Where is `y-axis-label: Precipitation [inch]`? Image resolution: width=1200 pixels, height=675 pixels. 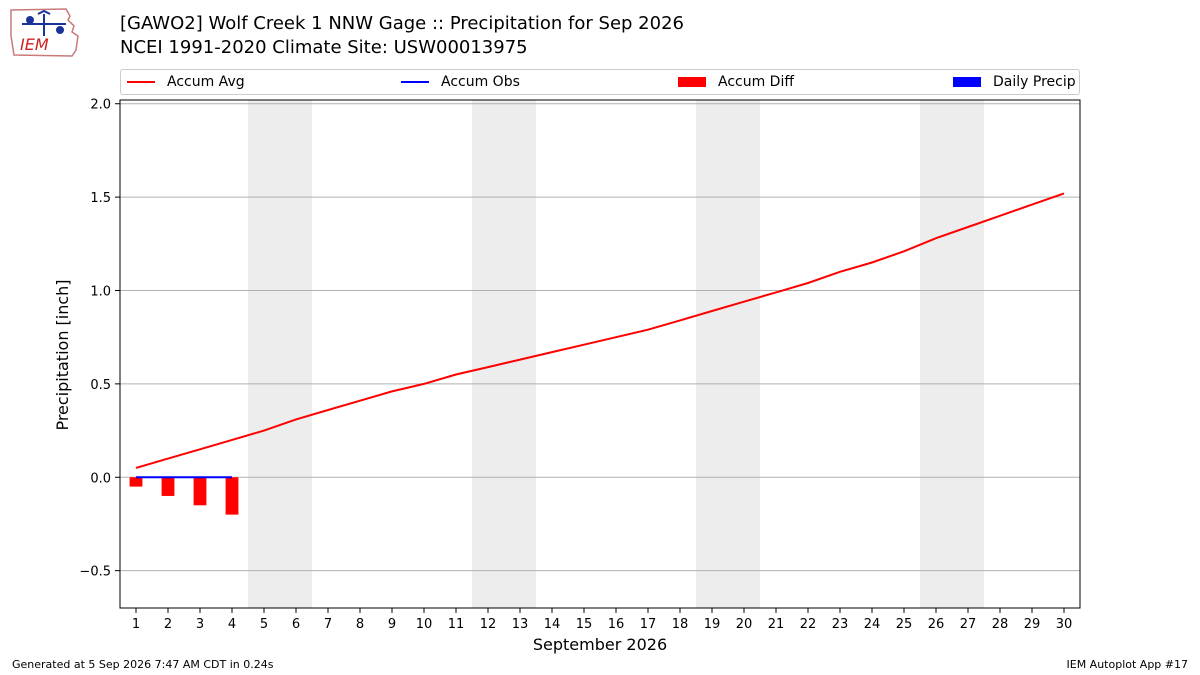
y-axis-label: Precipitation [inch] is located at coordinates (62, 354).